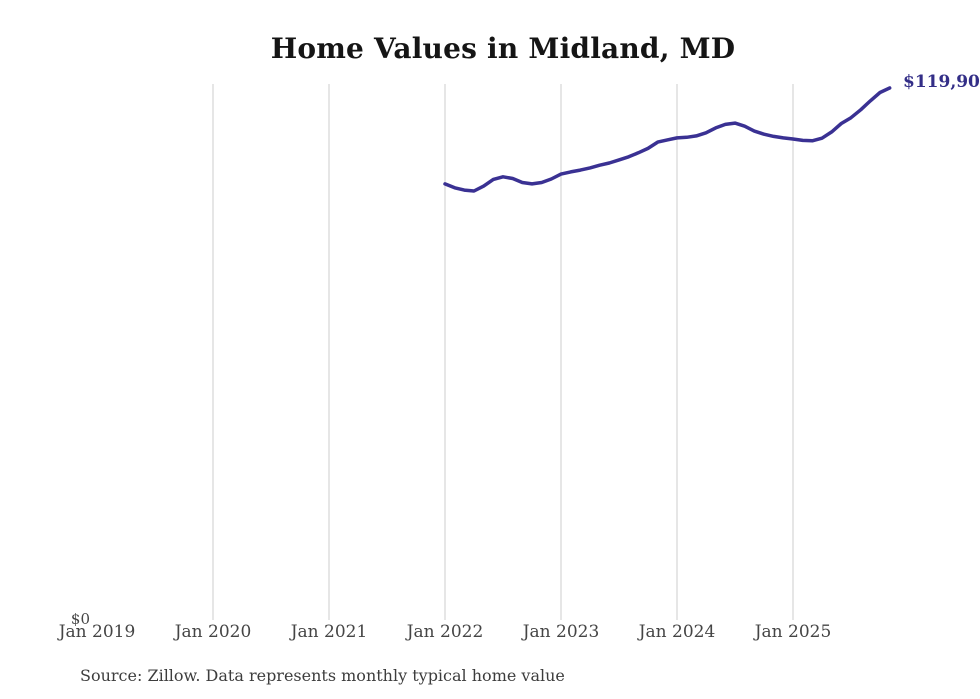 The height and width of the screenshot is (699, 980). What do you see at coordinates (329, 632) in the screenshot?
I see `x-axis-tick-label: Jan 2021` at bounding box center [329, 632].